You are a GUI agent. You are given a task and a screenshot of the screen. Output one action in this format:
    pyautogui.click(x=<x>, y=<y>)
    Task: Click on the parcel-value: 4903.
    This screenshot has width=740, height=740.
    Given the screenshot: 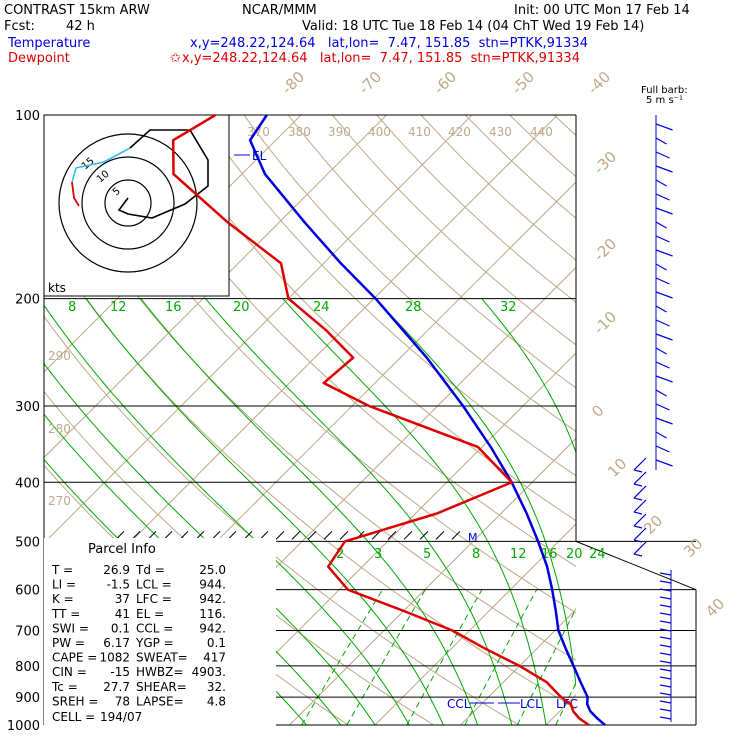 What is the action you would take?
    pyautogui.click(x=209, y=672)
    